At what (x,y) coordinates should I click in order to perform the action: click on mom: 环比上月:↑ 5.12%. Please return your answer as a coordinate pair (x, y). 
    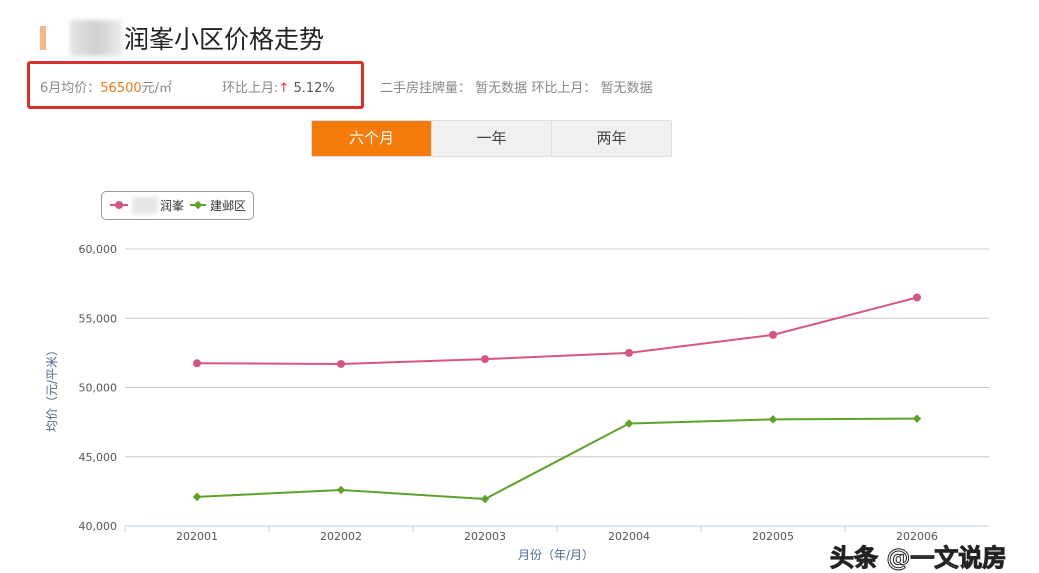
    Looking at the image, I should click on (278, 86).